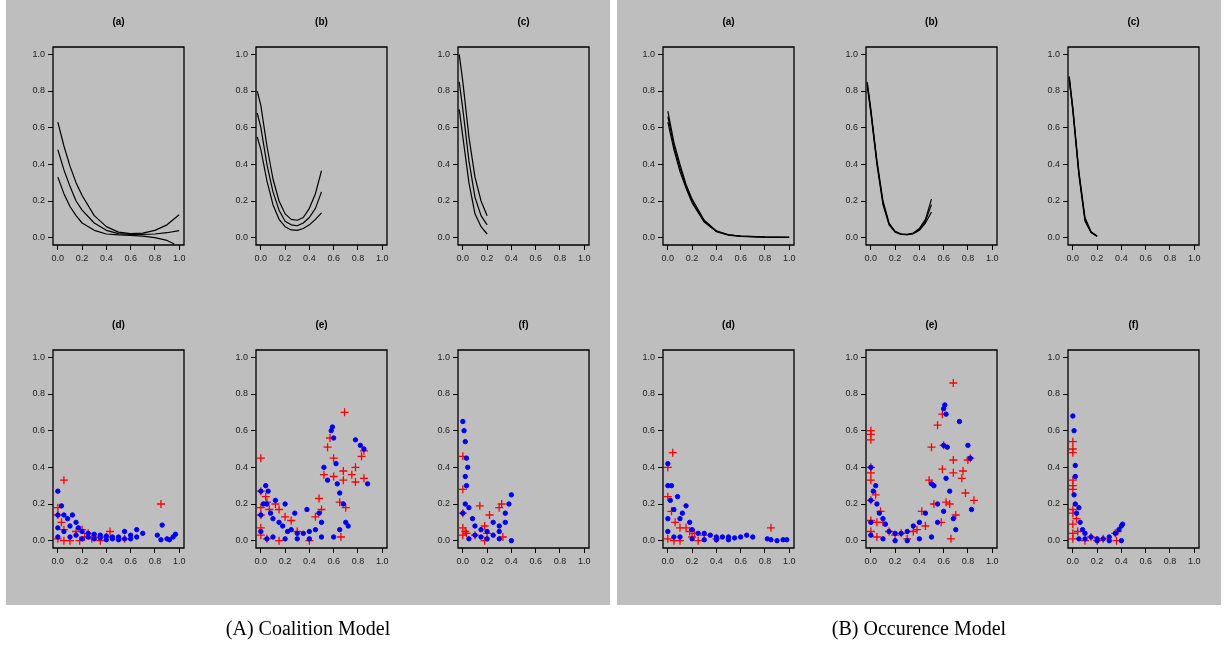 Image resolution: width=1225 pixels, height=649 pixels. What do you see at coordinates (919, 628) in the screenshot?
I see `text: (B) Occurence Model` at bounding box center [919, 628].